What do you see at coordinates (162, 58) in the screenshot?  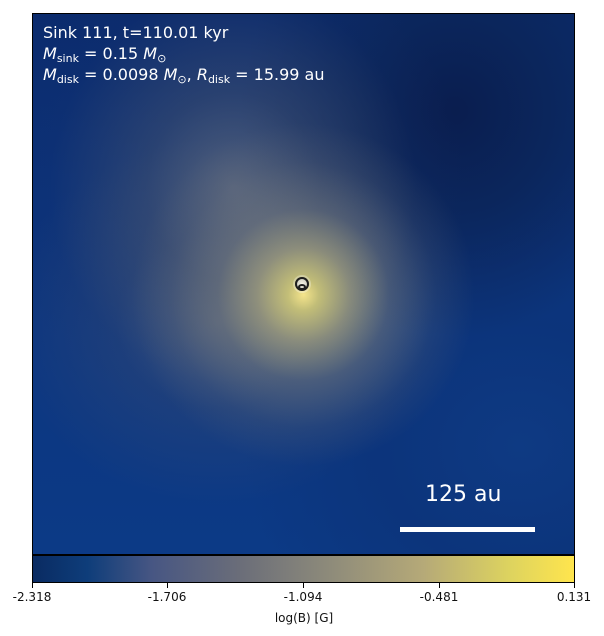 I see `sink-mass-unit-subscript: ⊙` at bounding box center [162, 58].